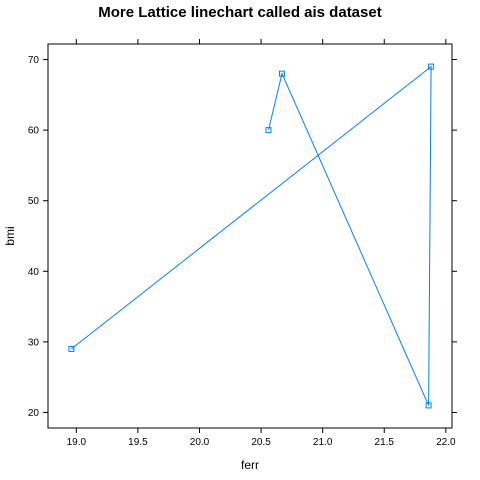 The height and width of the screenshot is (480, 480). What do you see at coordinates (34, 272) in the screenshot?
I see `y-tick-label: 40` at bounding box center [34, 272].